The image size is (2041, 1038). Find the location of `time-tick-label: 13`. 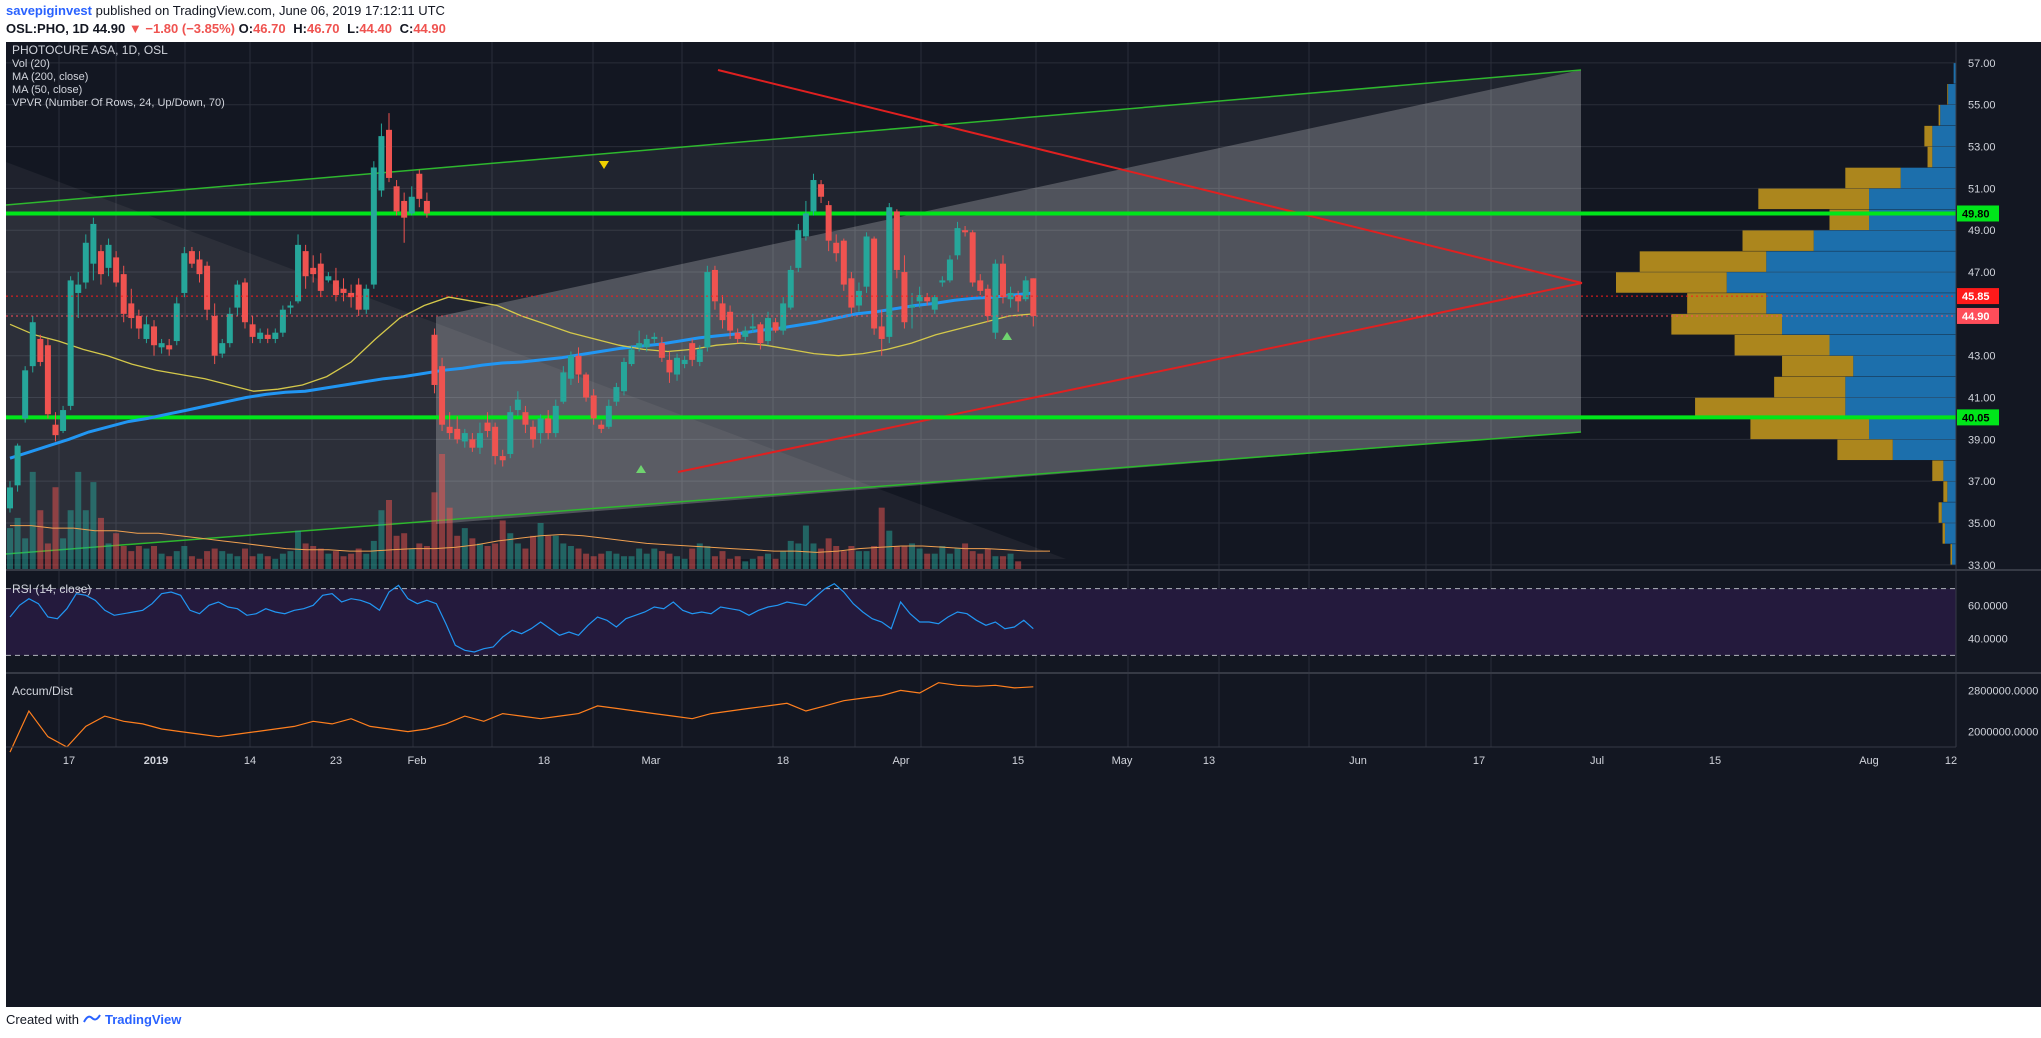

time-tick-label: 13 is located at coordinates (1209, 761).